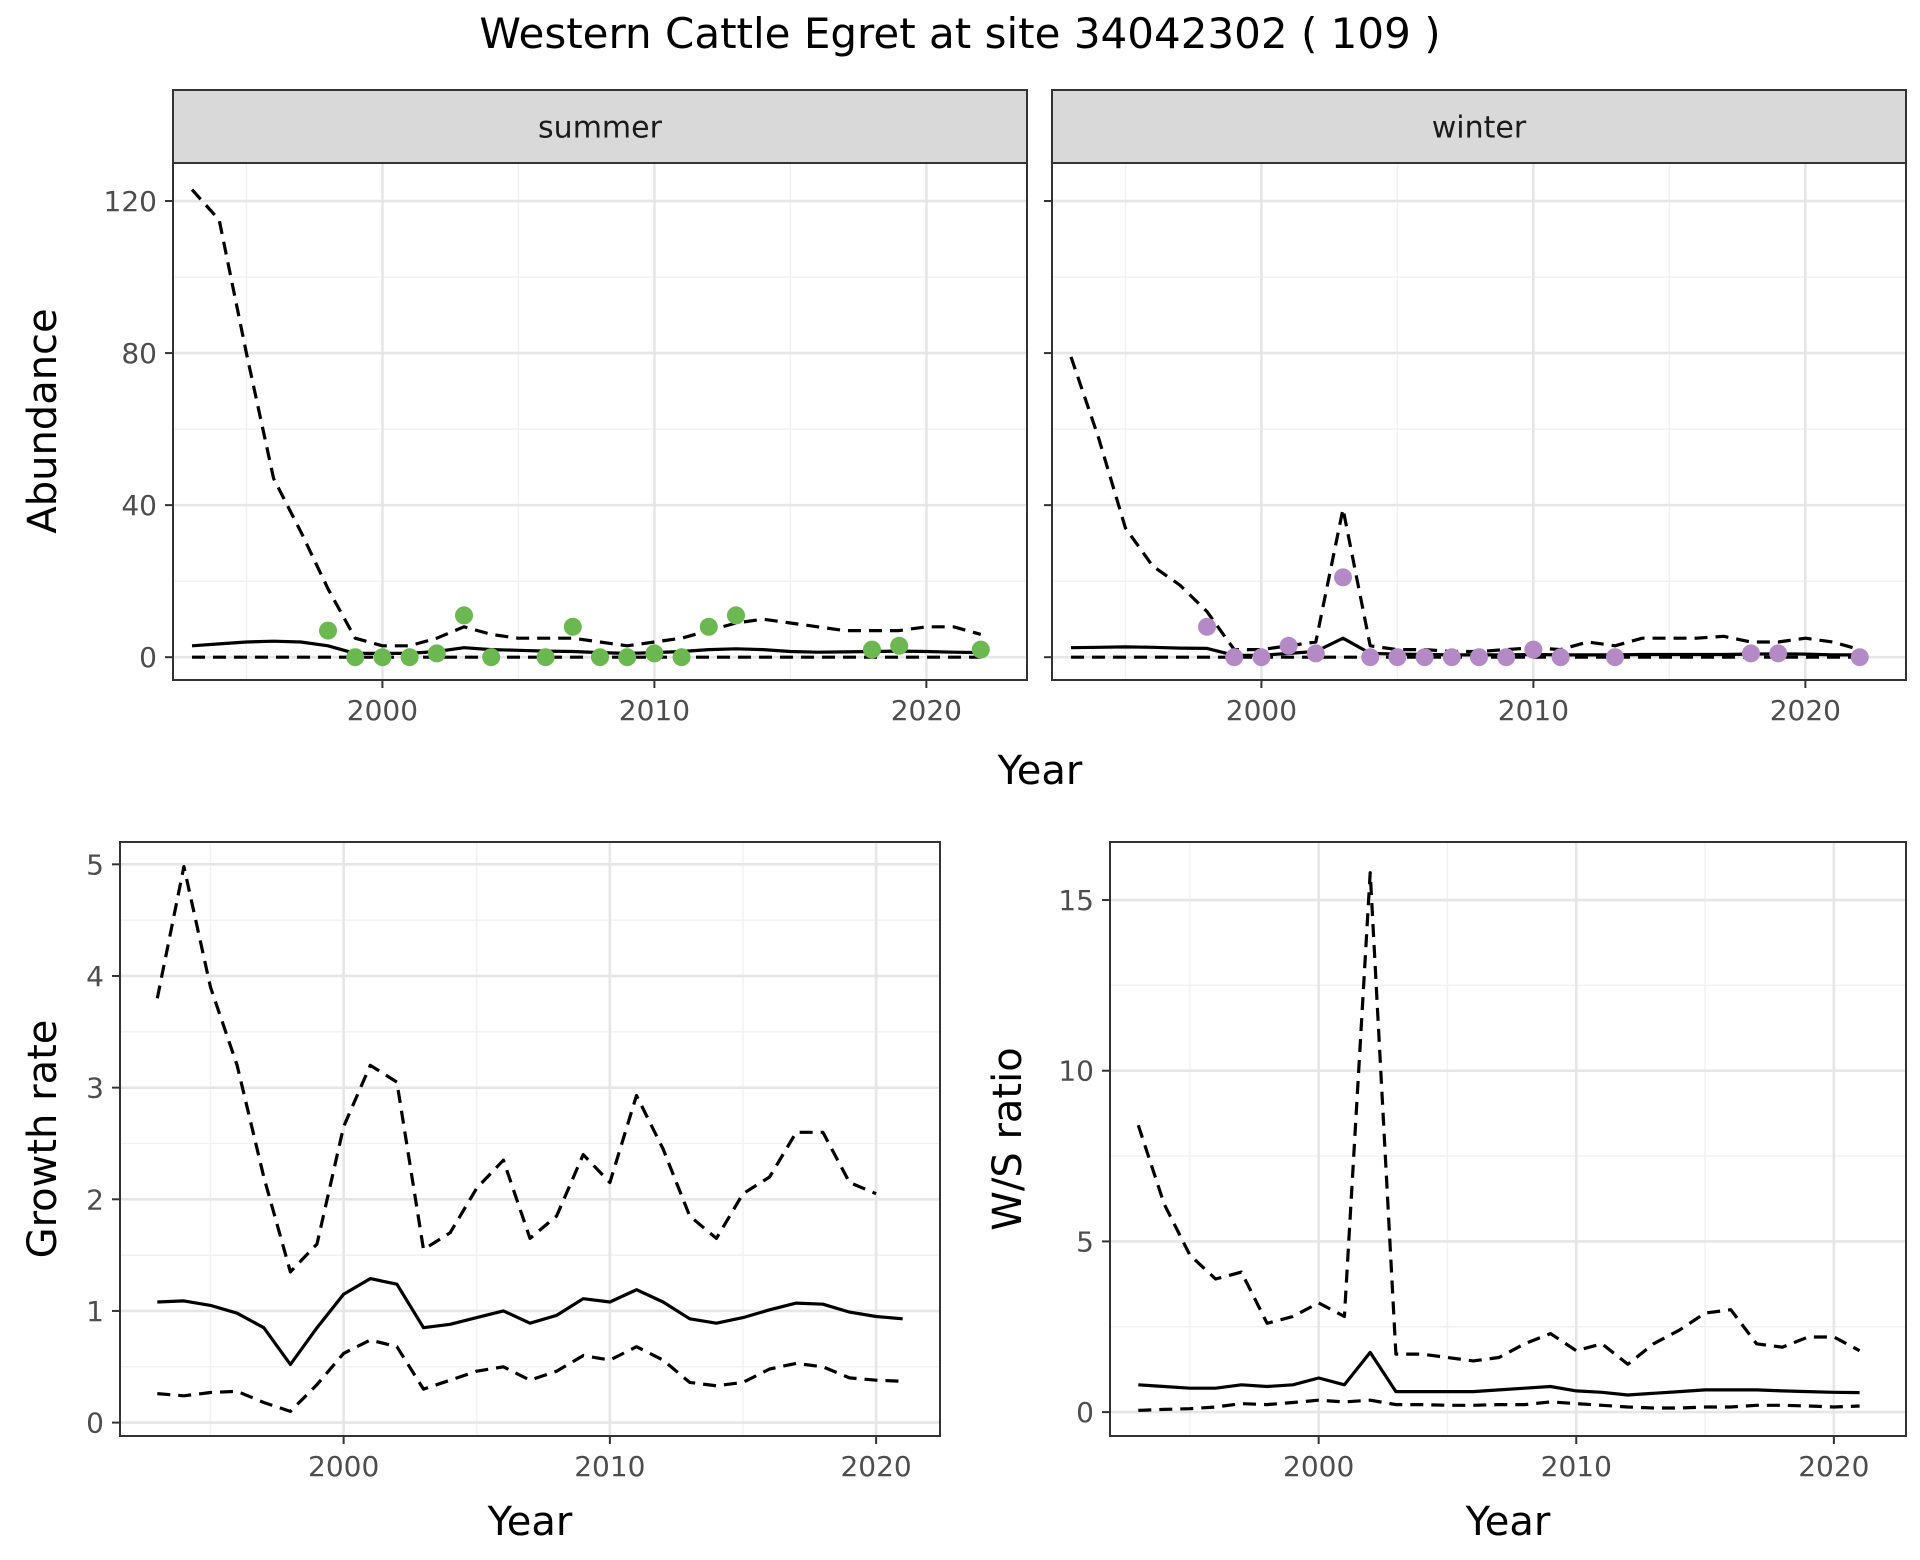 The image size is (1920, 1560). Describe the element at coordinates (95, 976) in the screenshot. I see `y-tick-label: 4` at that location.